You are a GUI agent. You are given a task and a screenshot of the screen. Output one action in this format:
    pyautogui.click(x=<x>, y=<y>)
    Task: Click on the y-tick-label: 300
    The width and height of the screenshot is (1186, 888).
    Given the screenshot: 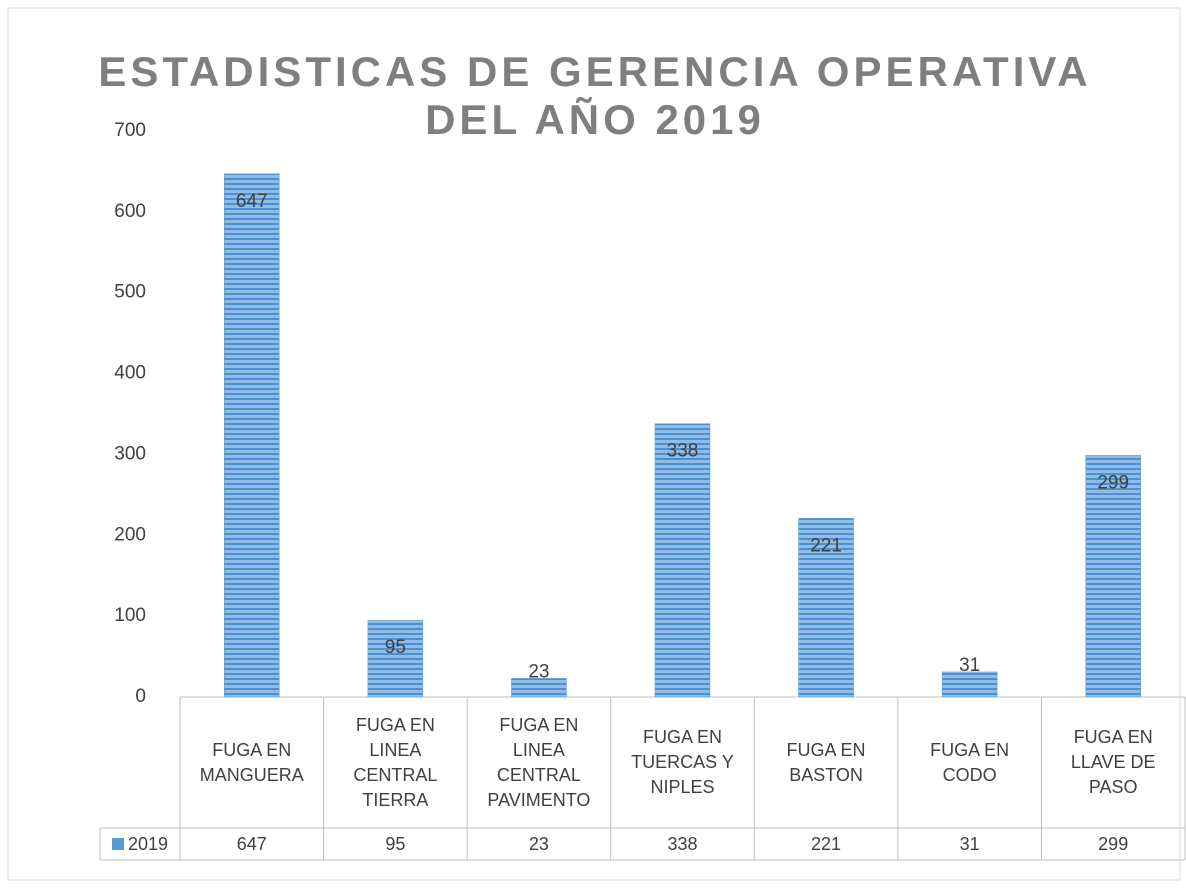 What is the action you would take?
    pyautogui.click(x=130, y=453)
    